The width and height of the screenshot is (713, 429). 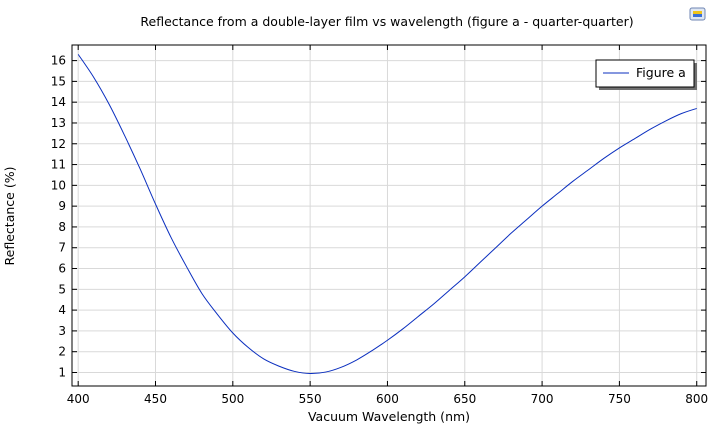 What do you see at coordinates (58, 185) in the screenshot?
I see `y-tick-label: 10` at bounding box center [58, 185].